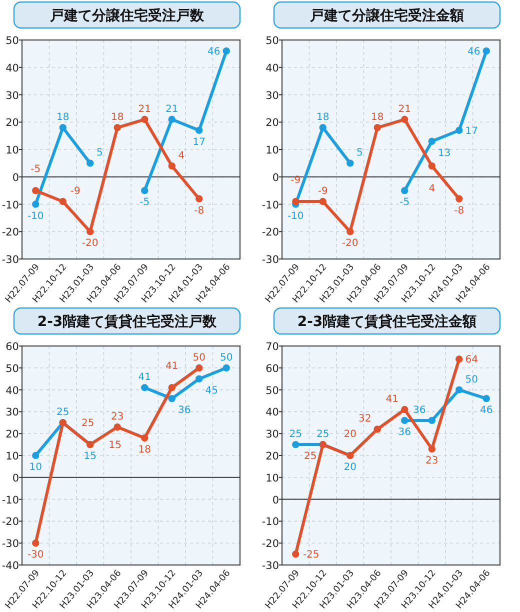 The image size is (520, 612). Describe the element at coordinates (35, 555) in the screenshot. I see `data-label: -30` at that location.